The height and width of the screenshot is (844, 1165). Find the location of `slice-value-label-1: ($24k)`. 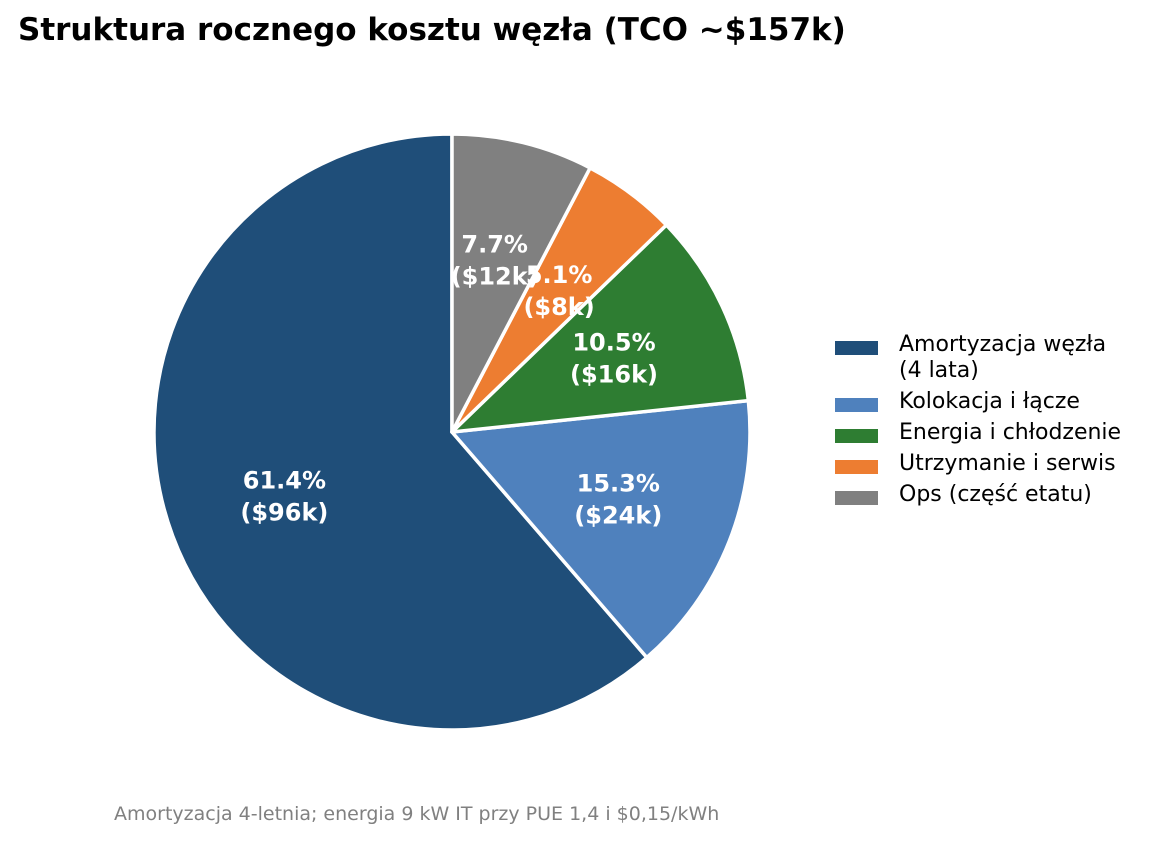

slice-value-label-1: ($24k) is located at coordinates (618, 516).